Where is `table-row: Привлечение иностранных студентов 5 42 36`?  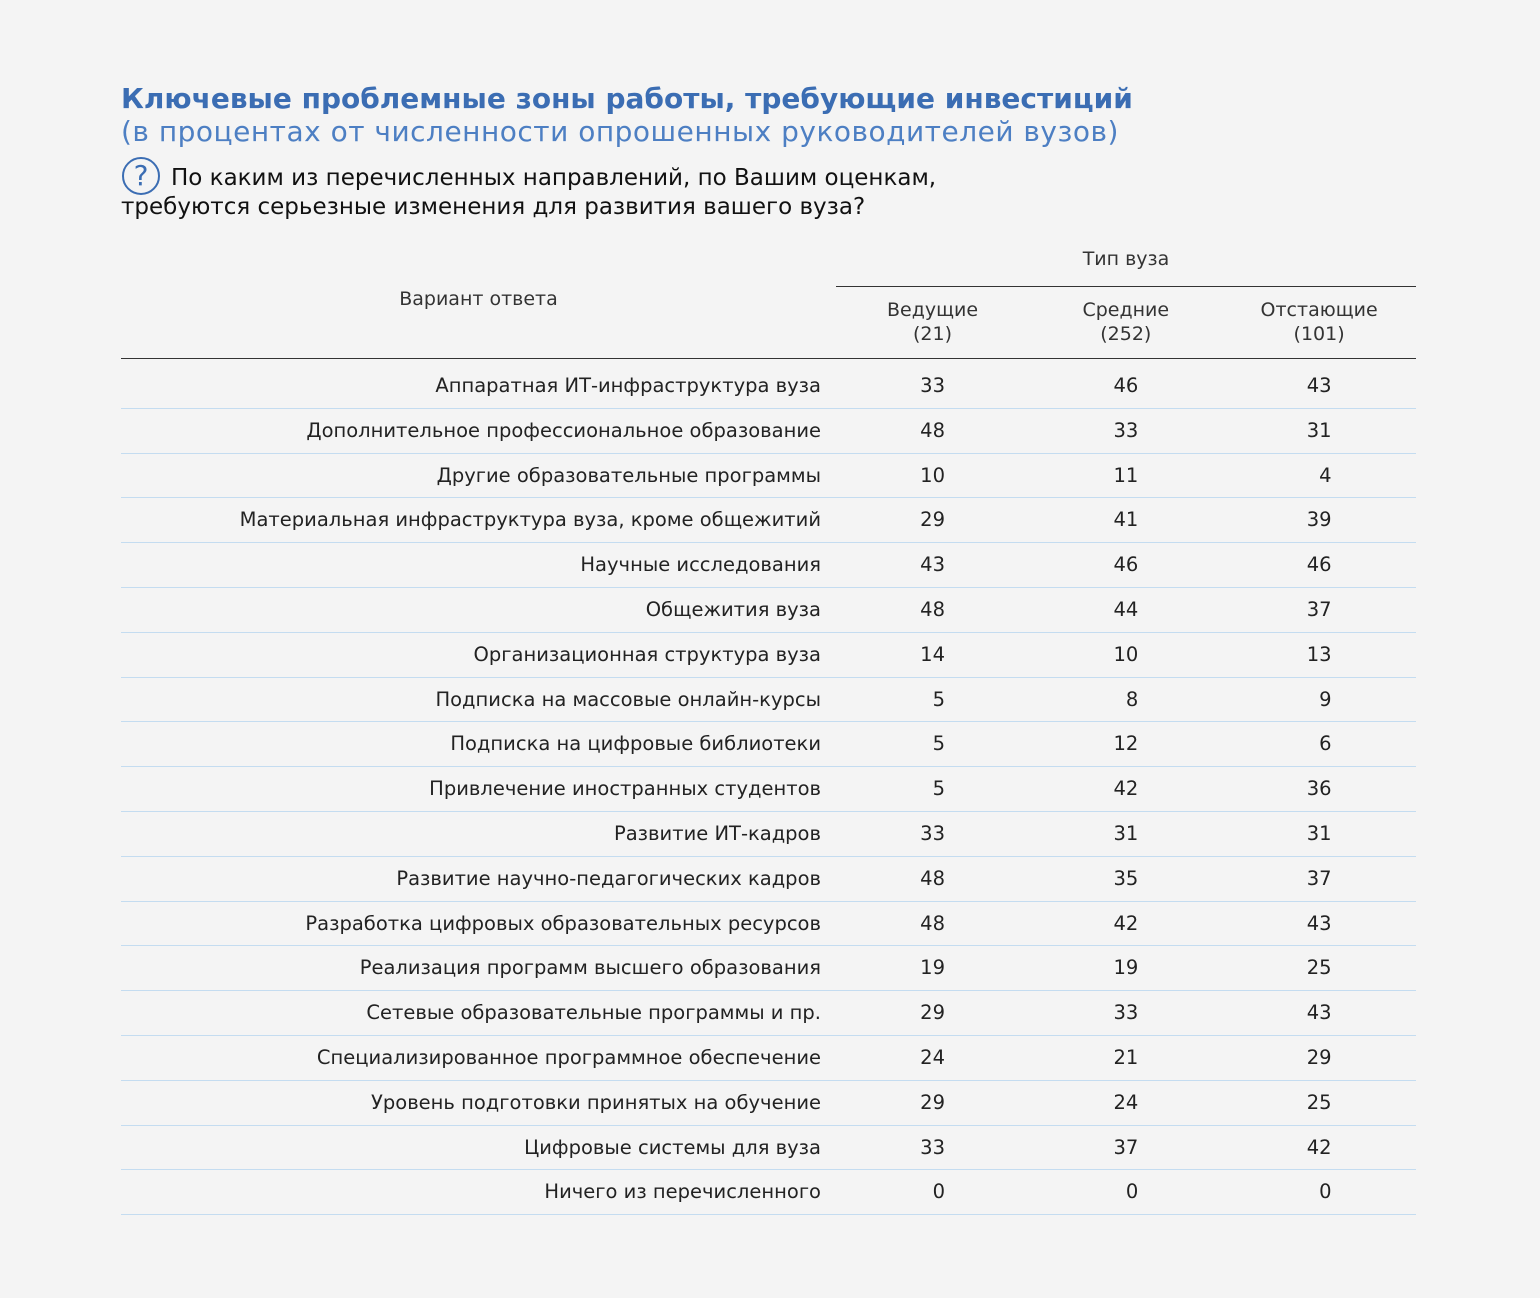
table-row: Привлечение иностранных студентов 5 42 36 is located at coordinates (768, 789).